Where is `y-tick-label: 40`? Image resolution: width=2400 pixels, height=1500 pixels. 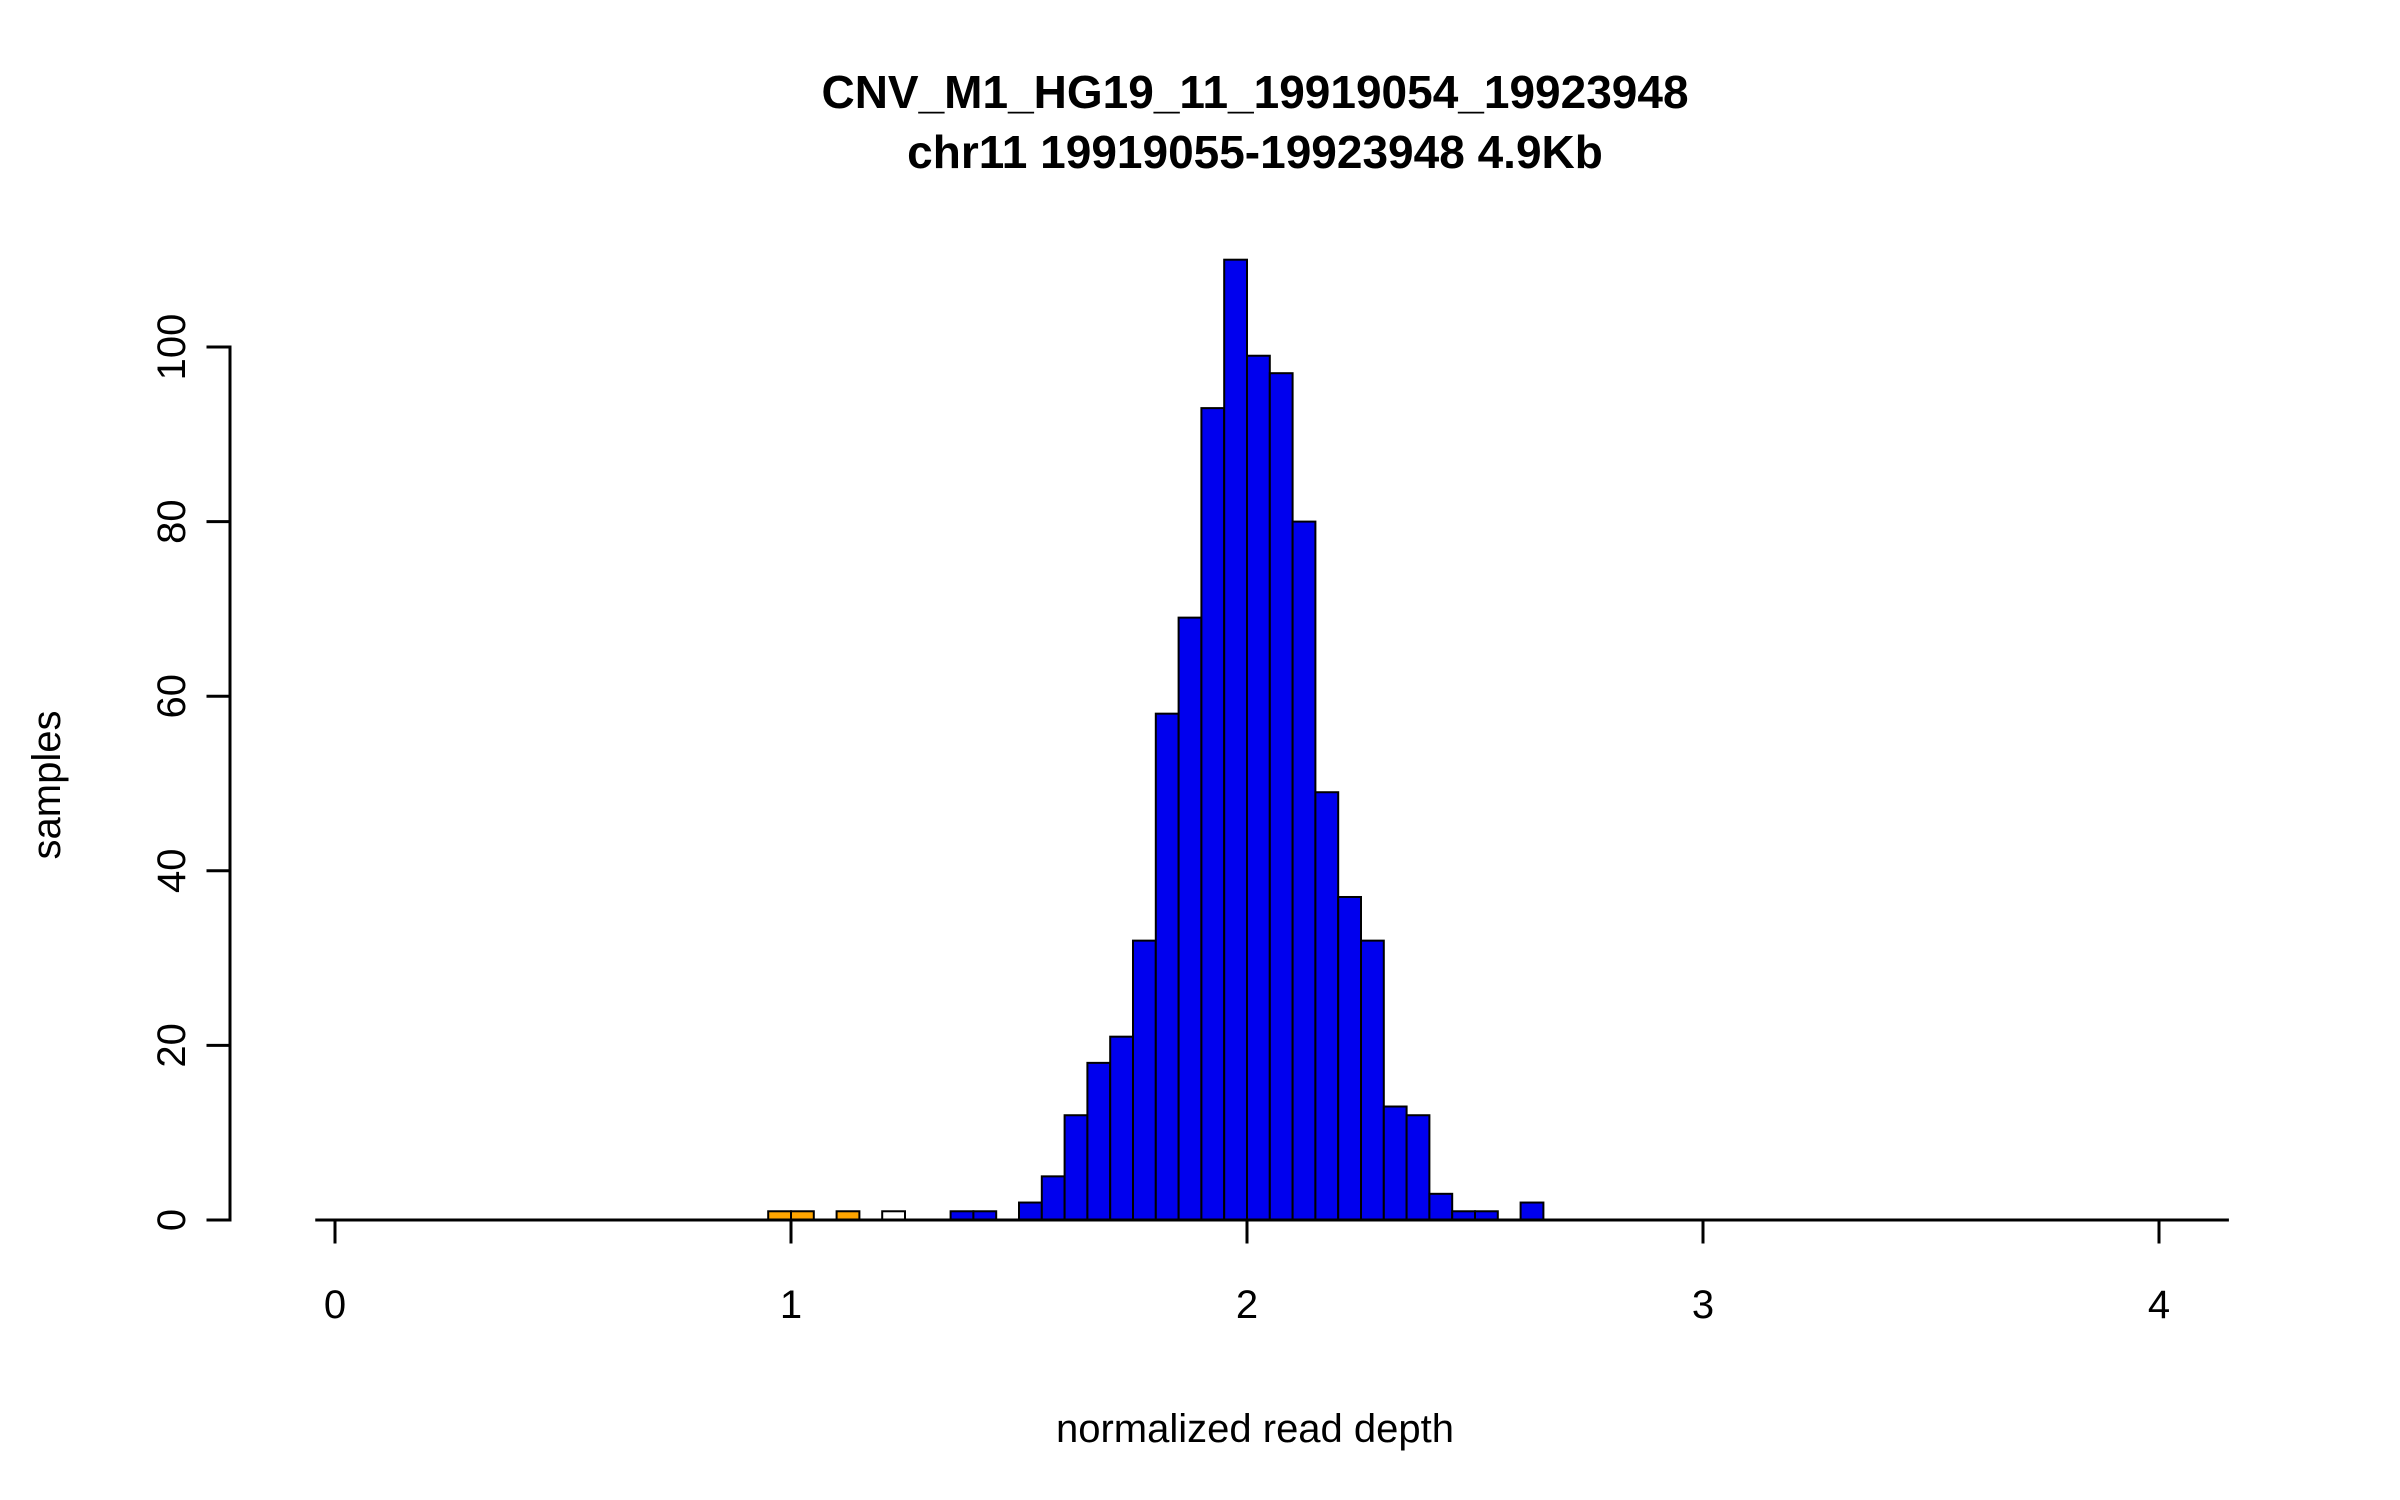
y-tick-label: 40 is located at coordinates (172, 871).